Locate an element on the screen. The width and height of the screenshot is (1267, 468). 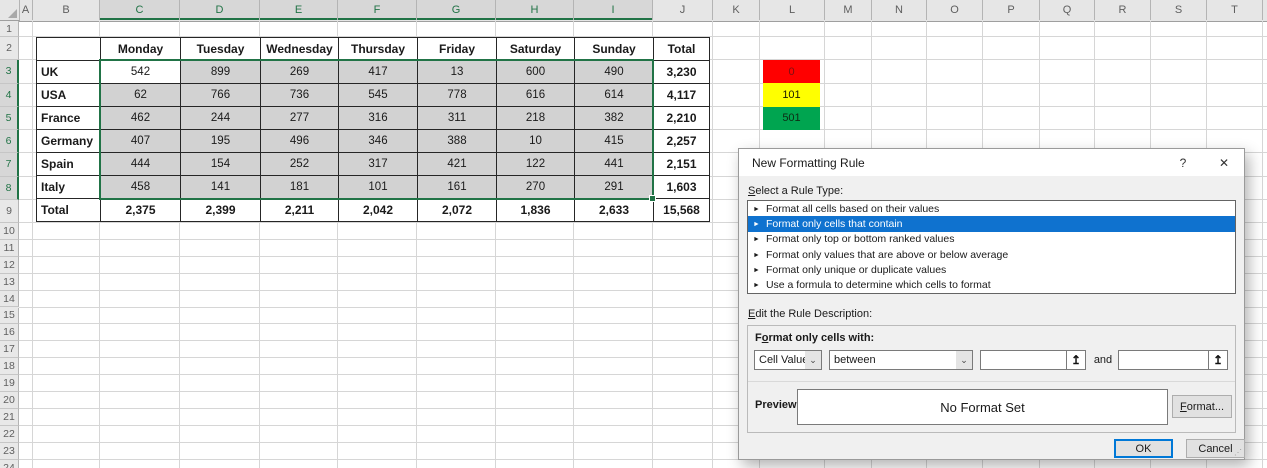
table-cell: Friday is located at coordinates (457, 49).